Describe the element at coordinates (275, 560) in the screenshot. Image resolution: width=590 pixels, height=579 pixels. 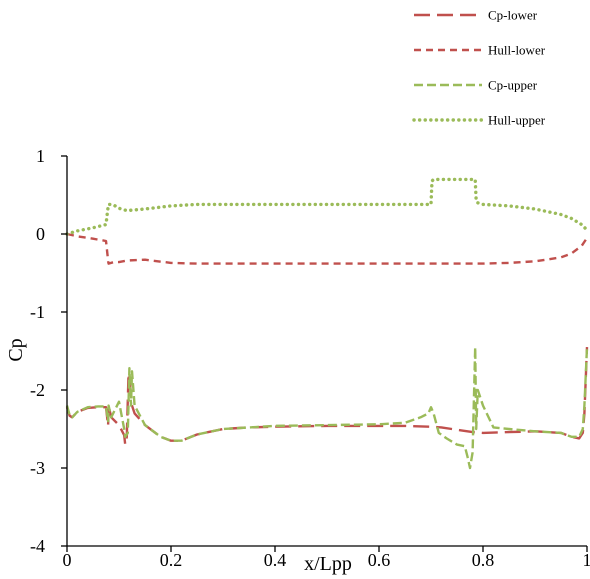
I see `x-tick-label: 0.4` at that location.